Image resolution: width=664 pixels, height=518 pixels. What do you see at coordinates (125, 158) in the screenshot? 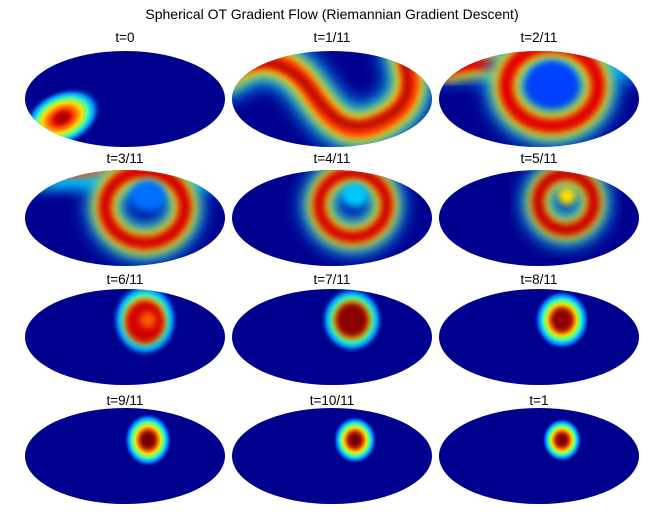
I see `panel-label-3: t=3/11` at bounding box center [125, 158].